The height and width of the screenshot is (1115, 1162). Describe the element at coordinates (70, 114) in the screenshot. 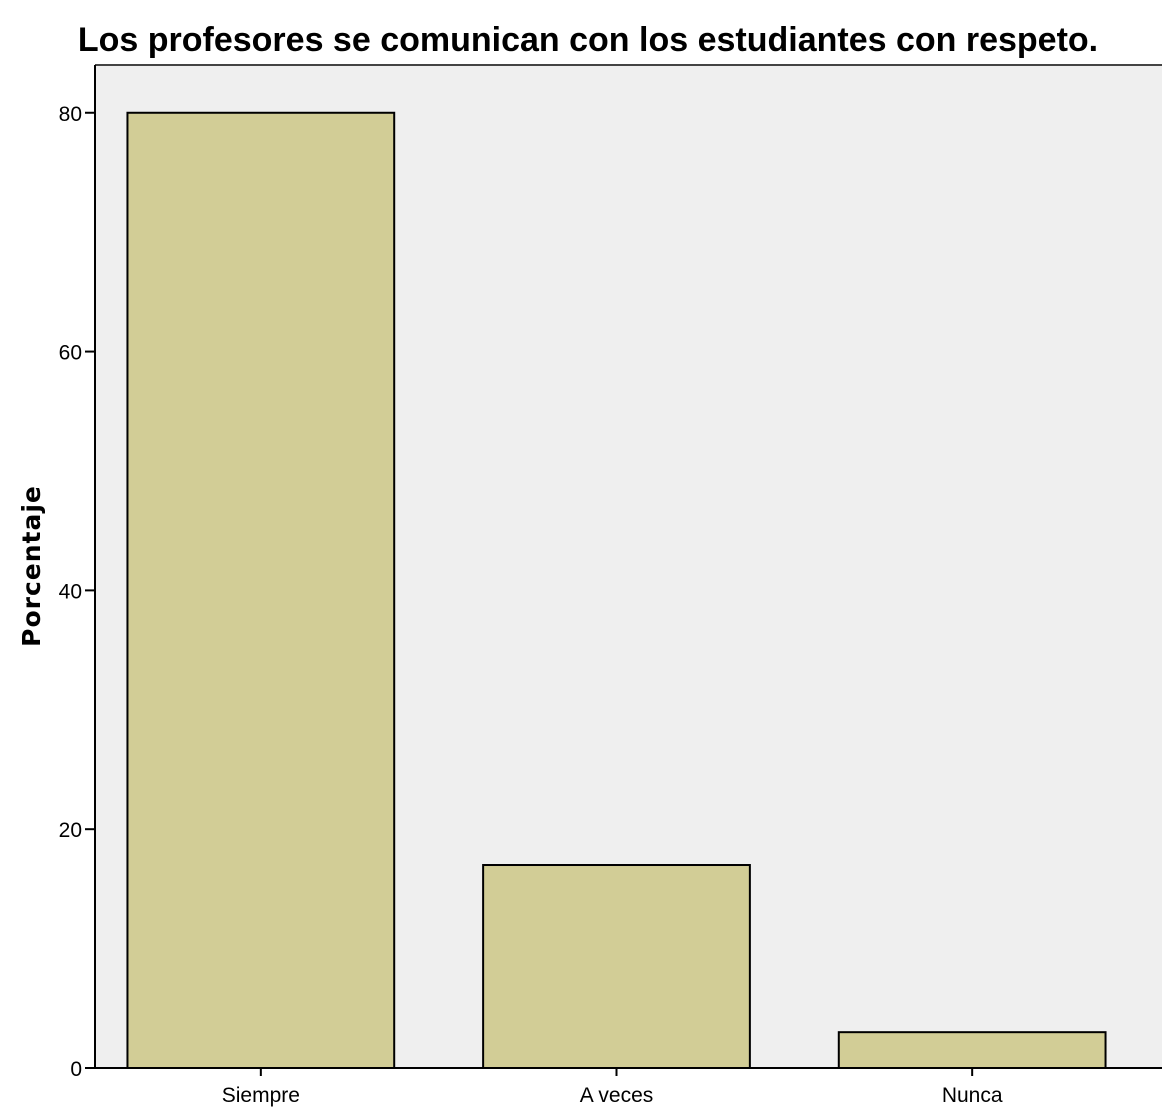

I see `y-tick-label: 80` at that location.